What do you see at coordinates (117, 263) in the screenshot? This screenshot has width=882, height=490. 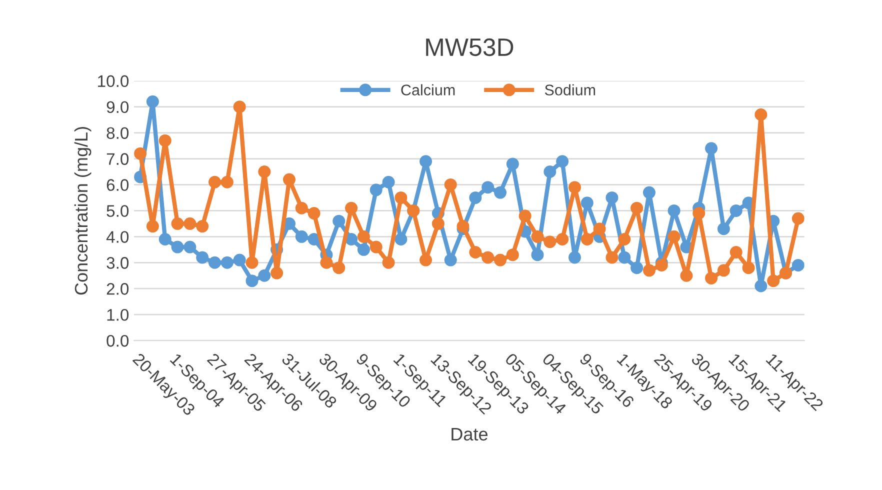 I see `y-tick-label: 3.0` at bounding box center [117, 263].